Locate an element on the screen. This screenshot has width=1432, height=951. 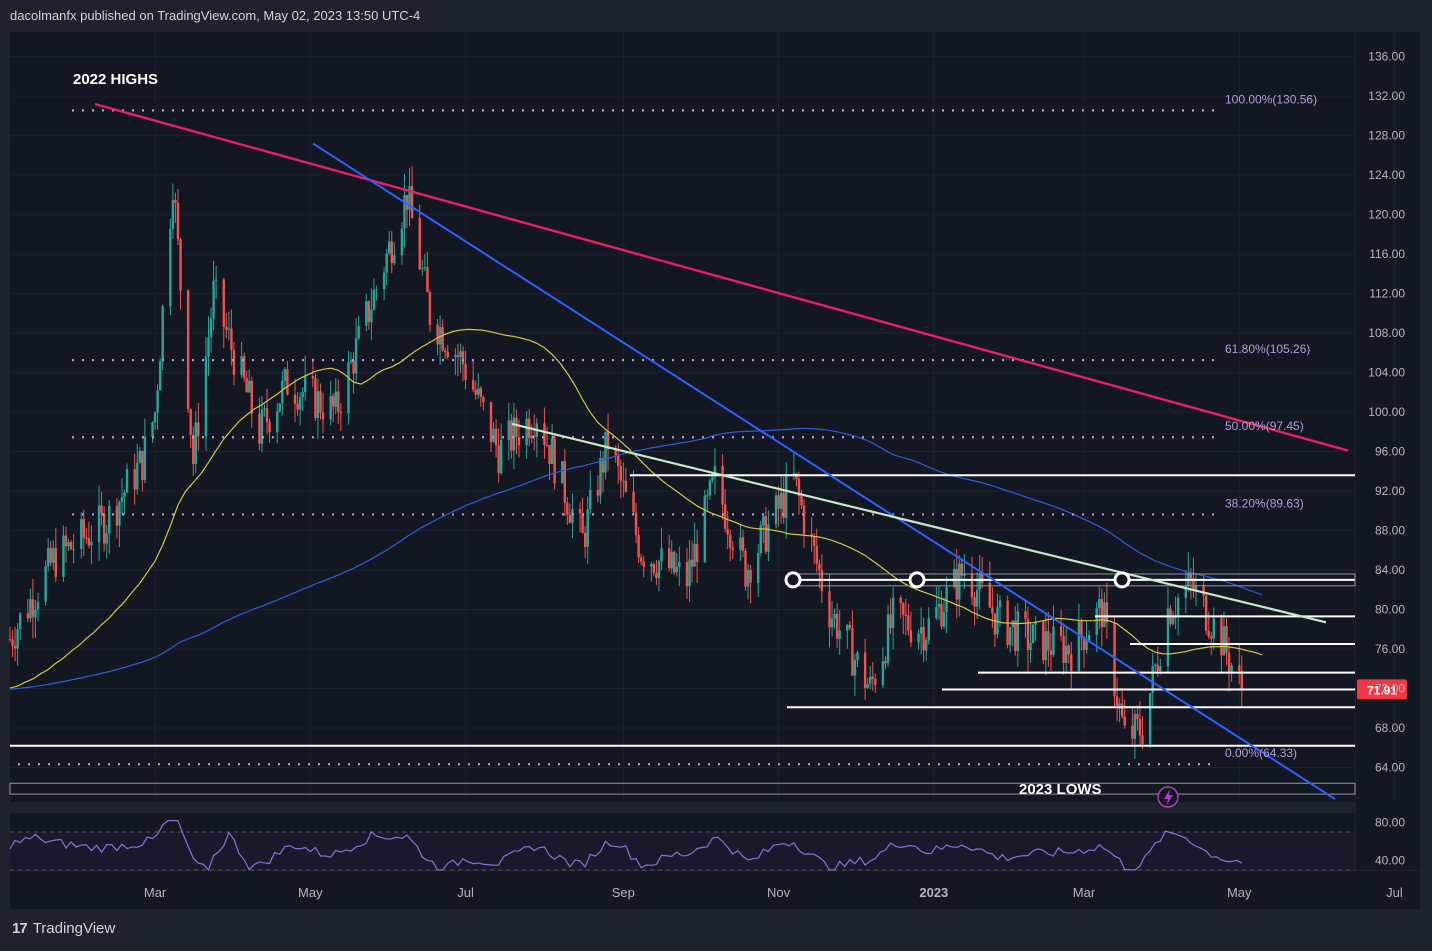
price-tick-label: 124.00 is located at coordinates (1386, 175).